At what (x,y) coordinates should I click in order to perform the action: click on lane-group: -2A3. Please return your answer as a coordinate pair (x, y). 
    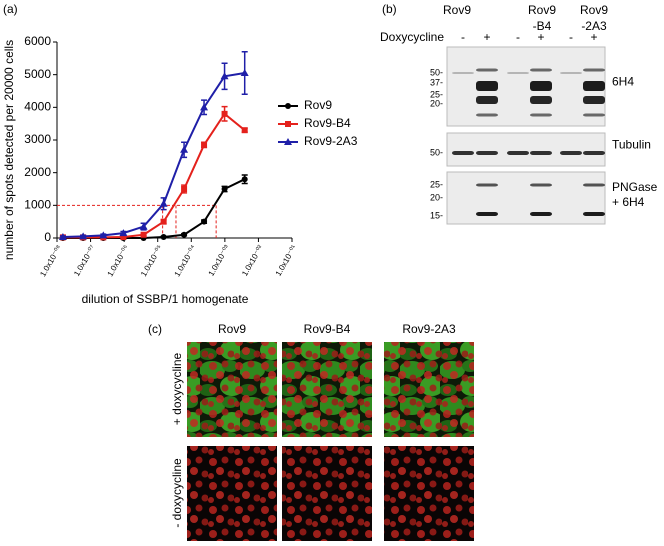
    Looking at the image, I should click on (594, 26).